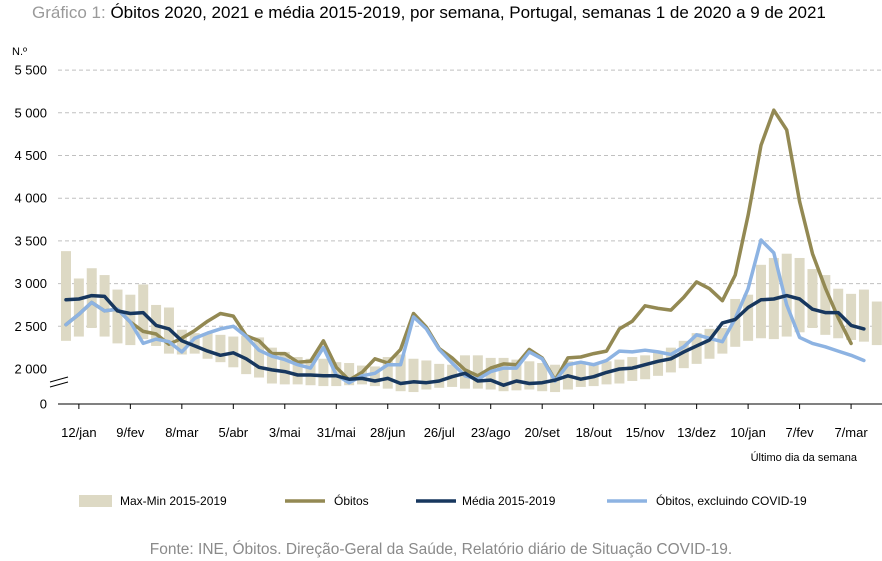 This screenshot has width=882, height=561. I want to click on y-tick-label: 3 500, so click(30, 240).